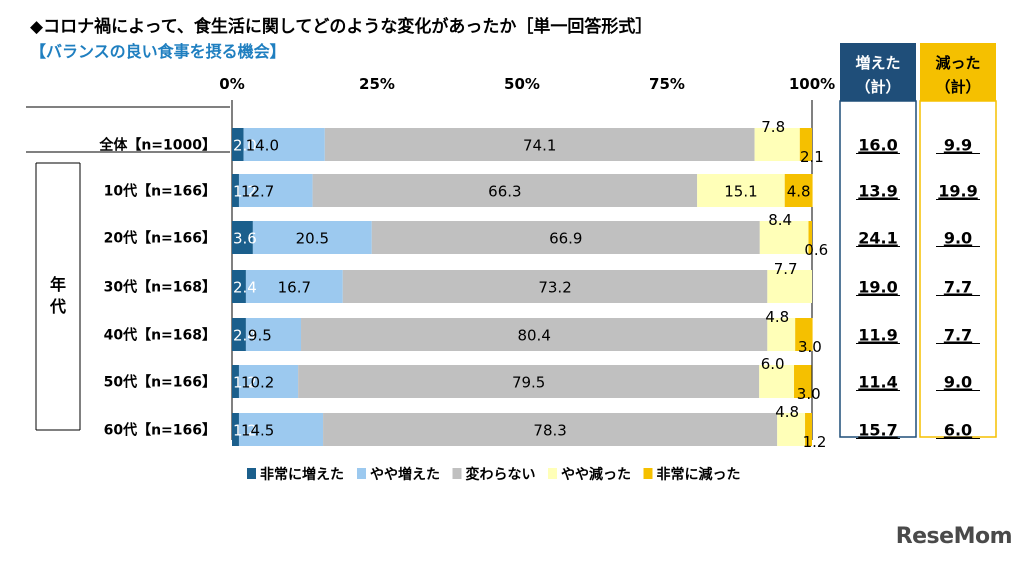  I want to click on data-label: 6.0, so click(773, 364).